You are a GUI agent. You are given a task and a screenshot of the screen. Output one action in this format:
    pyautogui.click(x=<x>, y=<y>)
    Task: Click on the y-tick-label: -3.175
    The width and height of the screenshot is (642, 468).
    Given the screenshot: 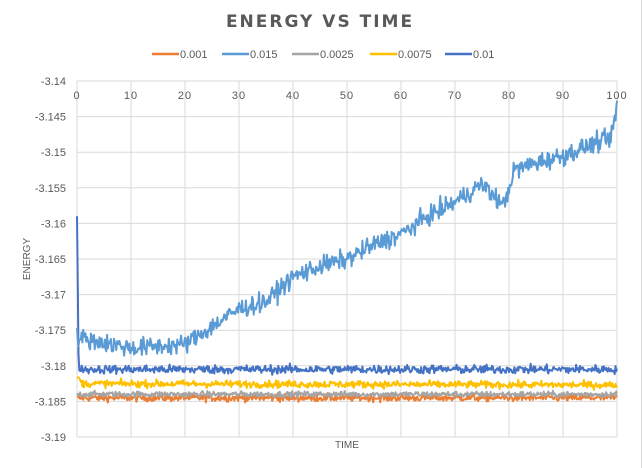 What is the action you would take?
    pyautogui.click(x=50, y=331)
    